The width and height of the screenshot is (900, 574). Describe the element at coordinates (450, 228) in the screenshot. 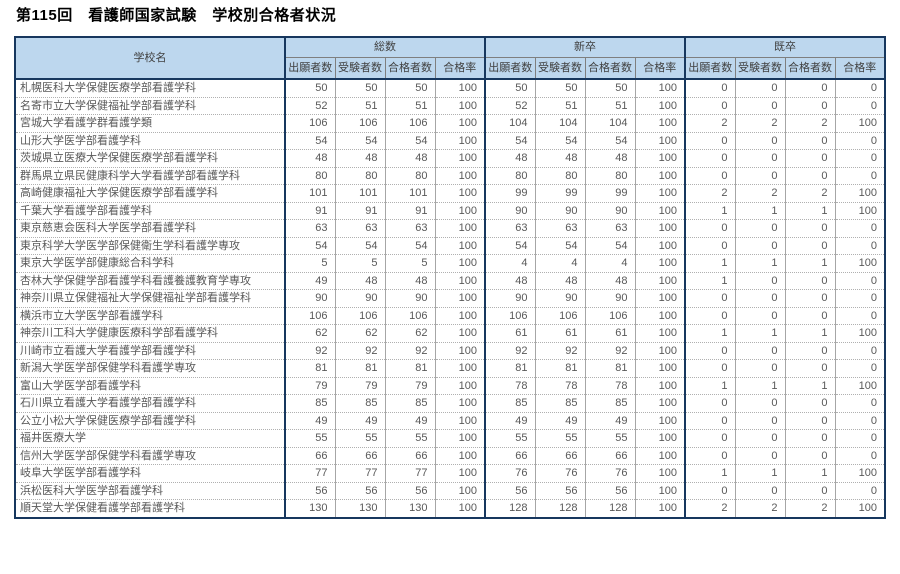

I see `table-row: 東京慈恵会医科大学医学部看護学科 63 63 63 100 63 63 63 100 0 0 0 0` at that location.